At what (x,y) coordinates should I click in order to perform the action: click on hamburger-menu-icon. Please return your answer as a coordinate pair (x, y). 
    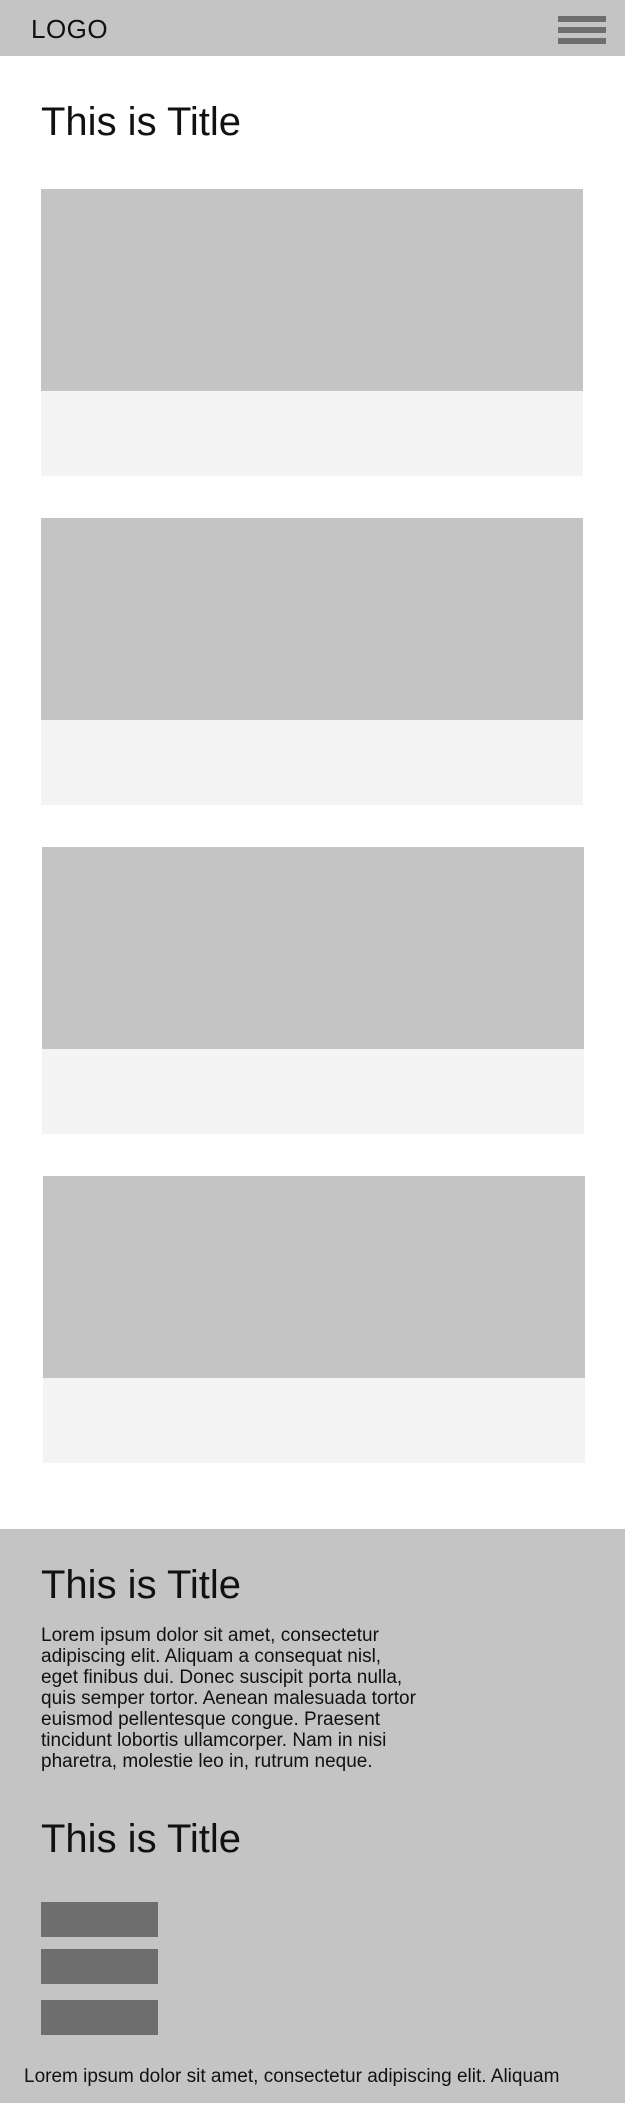
    Looking at the image, I should click on (582, 30).